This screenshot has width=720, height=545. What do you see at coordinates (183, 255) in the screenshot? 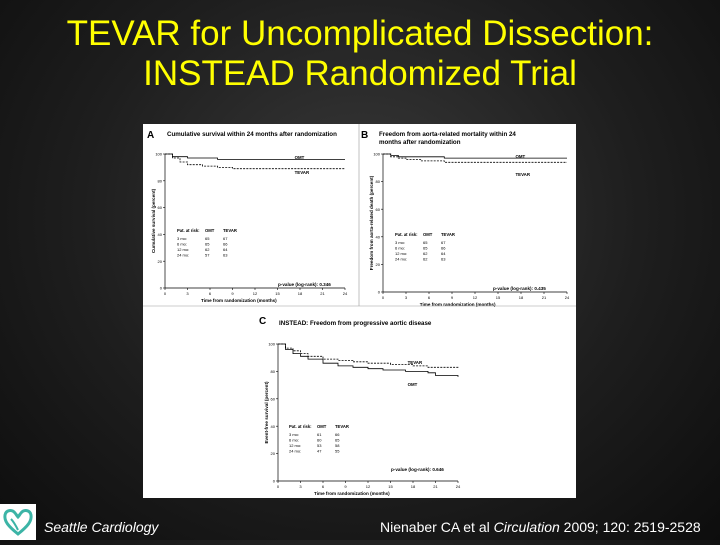
I see `panel-a-risk-cell: 24 mo:` at bounding box center [183, 255].